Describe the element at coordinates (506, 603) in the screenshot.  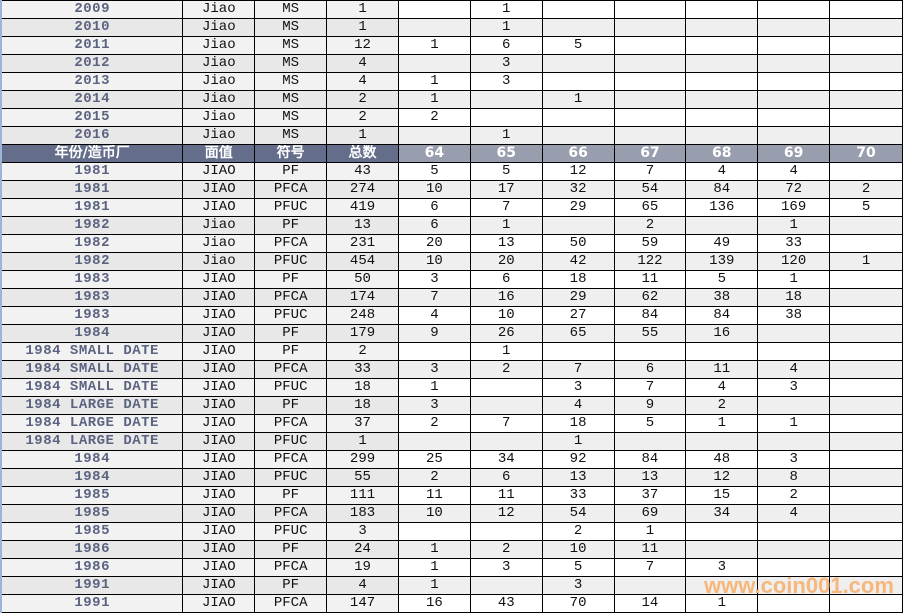
I see `grade-cell: 43` at that location.